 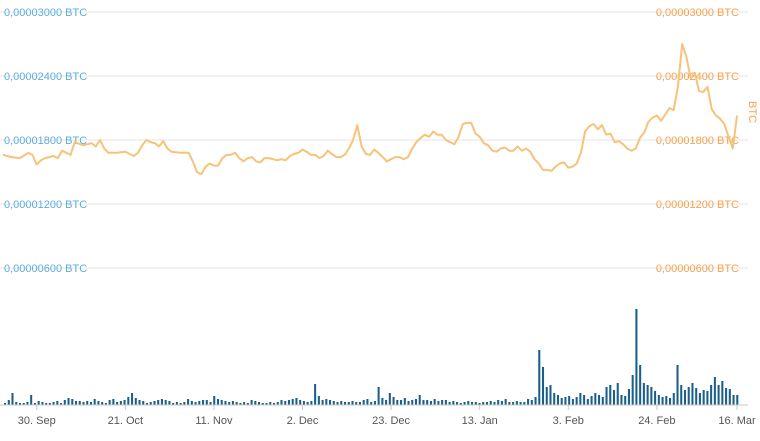 I want to click on y-tick-right: 0,00001200 BTC, so click(x=697, y=205).